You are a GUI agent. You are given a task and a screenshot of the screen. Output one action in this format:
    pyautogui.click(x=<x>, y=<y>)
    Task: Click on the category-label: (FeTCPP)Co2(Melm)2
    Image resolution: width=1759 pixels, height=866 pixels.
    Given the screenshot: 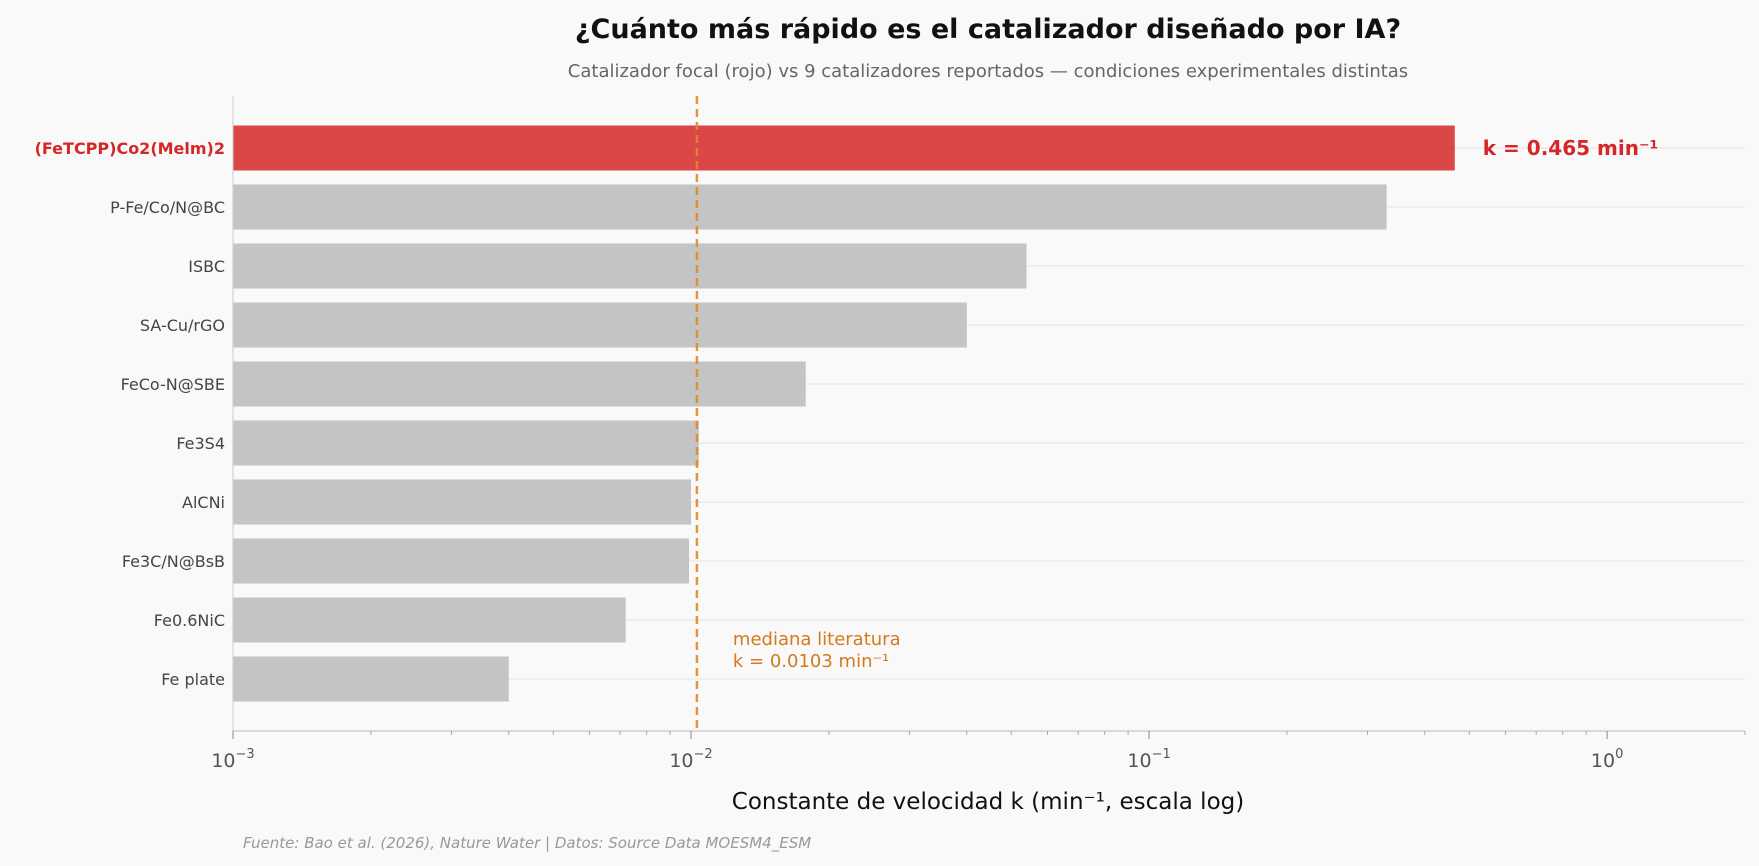 What is the action you would take?
    pyautogui.click(x=130, y=148)
    